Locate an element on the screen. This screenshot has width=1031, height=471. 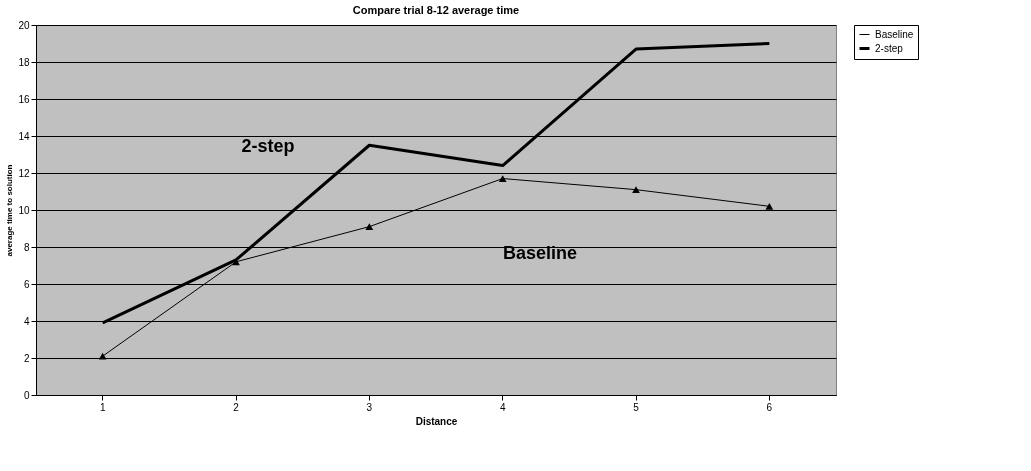
y-tick-label: 12 is located at coordinates (24, 173).